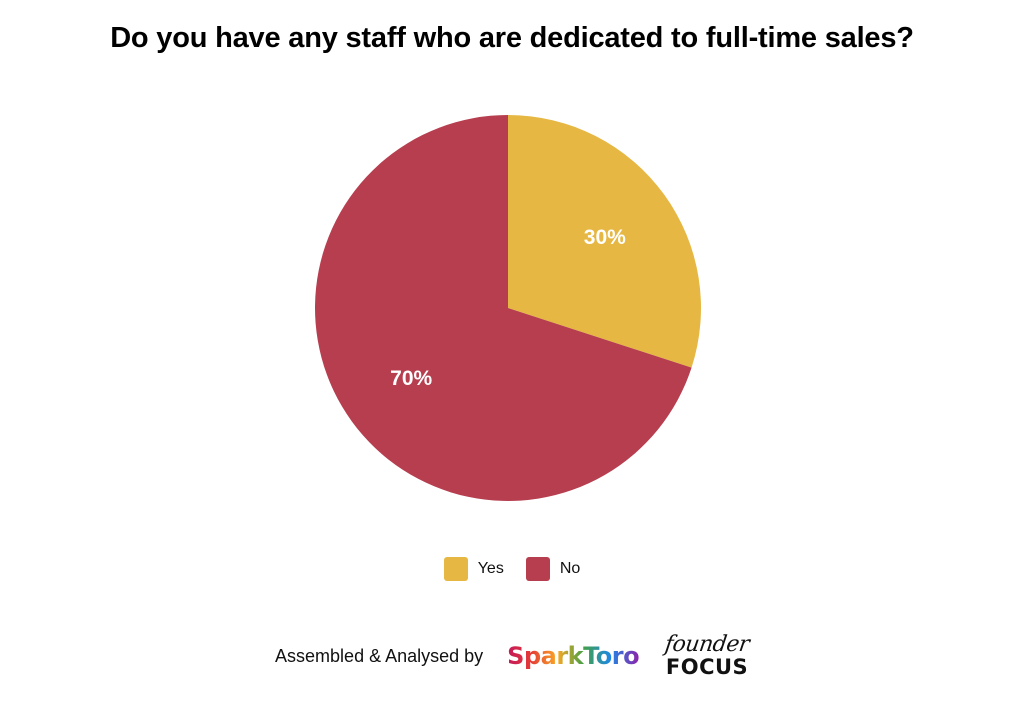  I want to click on legend-label-no: No, so click(570, 568).